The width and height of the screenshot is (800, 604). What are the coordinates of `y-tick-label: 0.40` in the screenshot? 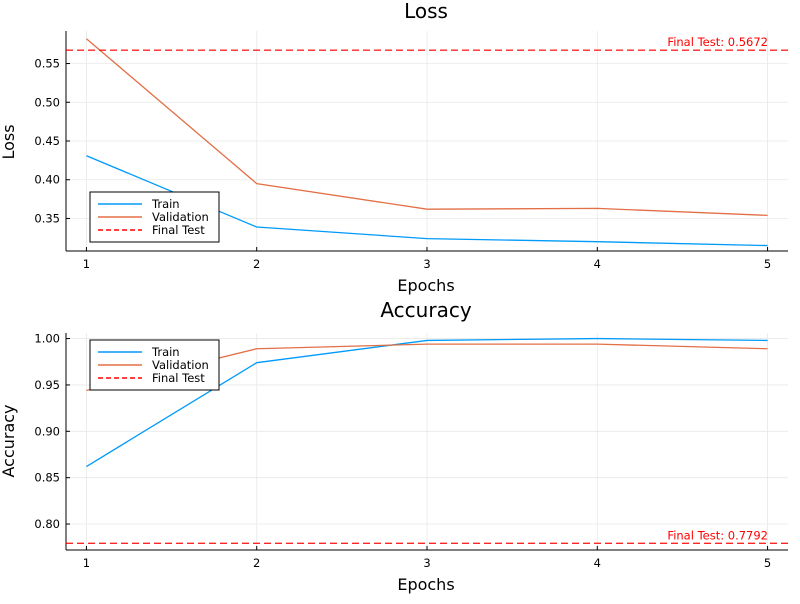 It's located at (47, 180).